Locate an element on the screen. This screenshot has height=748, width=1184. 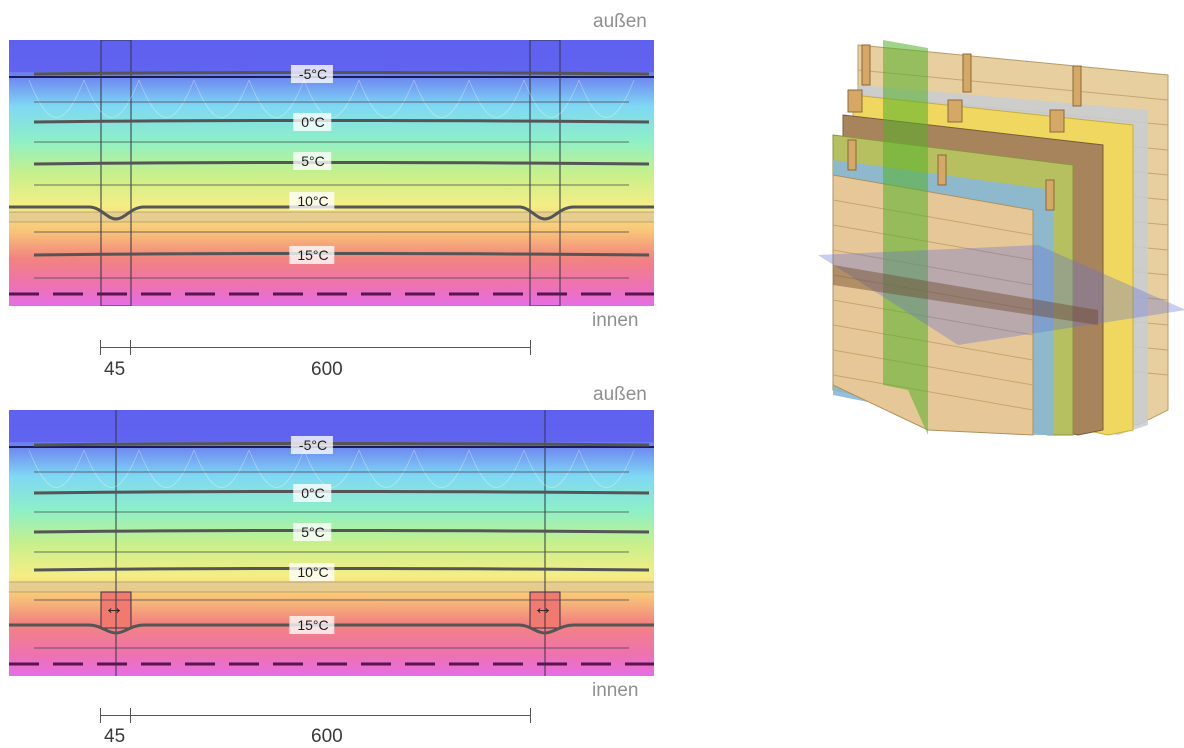
dimension-line-top is located at coordinates (316, 350).